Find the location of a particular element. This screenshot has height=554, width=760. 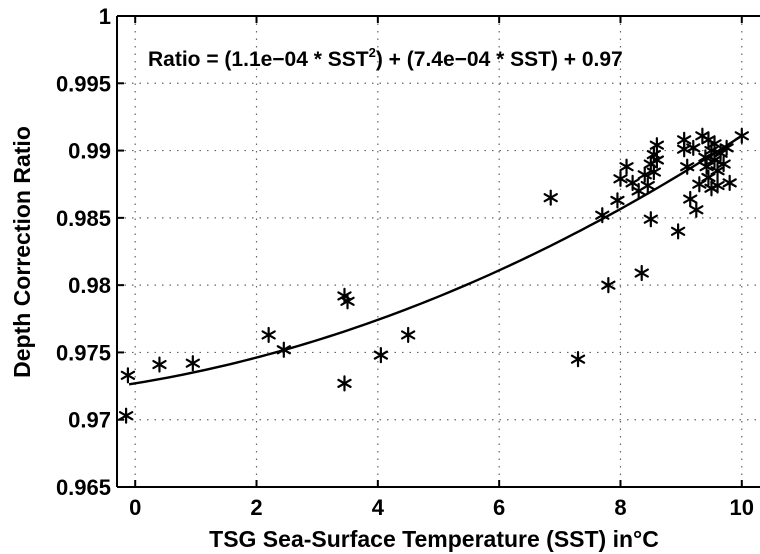

y-tick-label: 0.98 is located at coordinates (89, 285).